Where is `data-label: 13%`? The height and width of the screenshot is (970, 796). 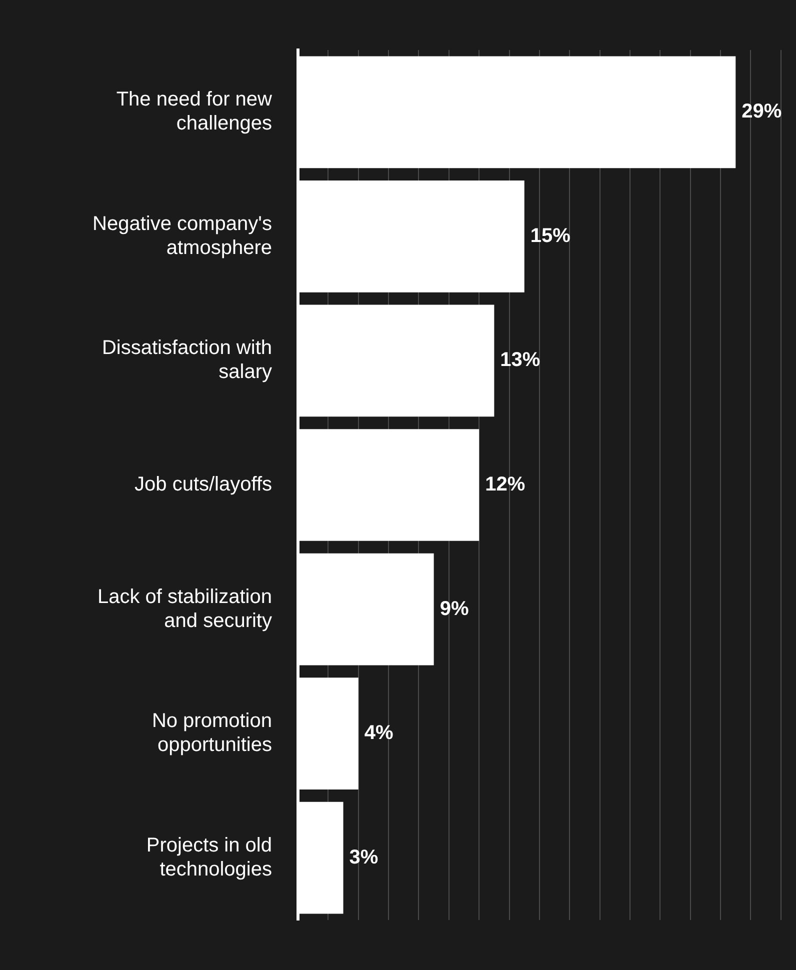
data-label: 13% is located at coordinates (520, 360).